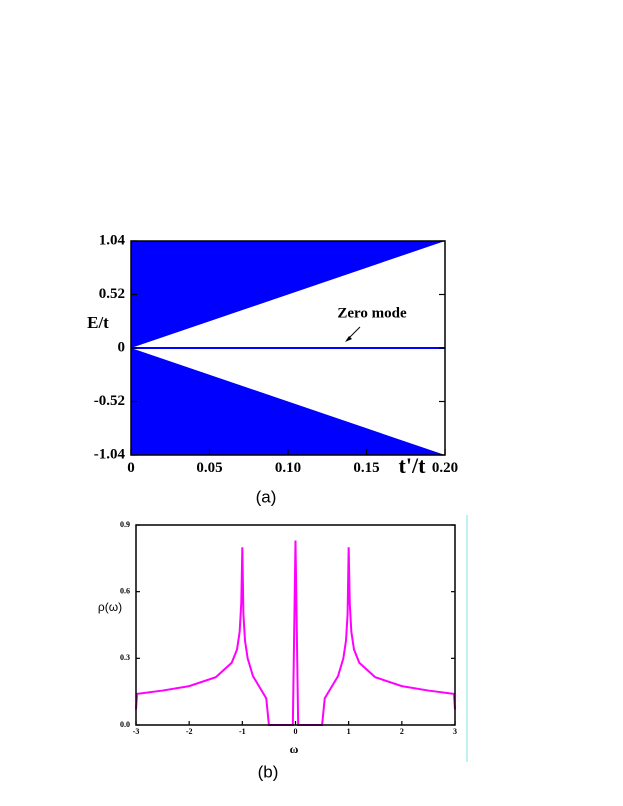 The width and height of the screenshot is (623, 806). I want to click on y-tick-label: 0, so click(122, 347).